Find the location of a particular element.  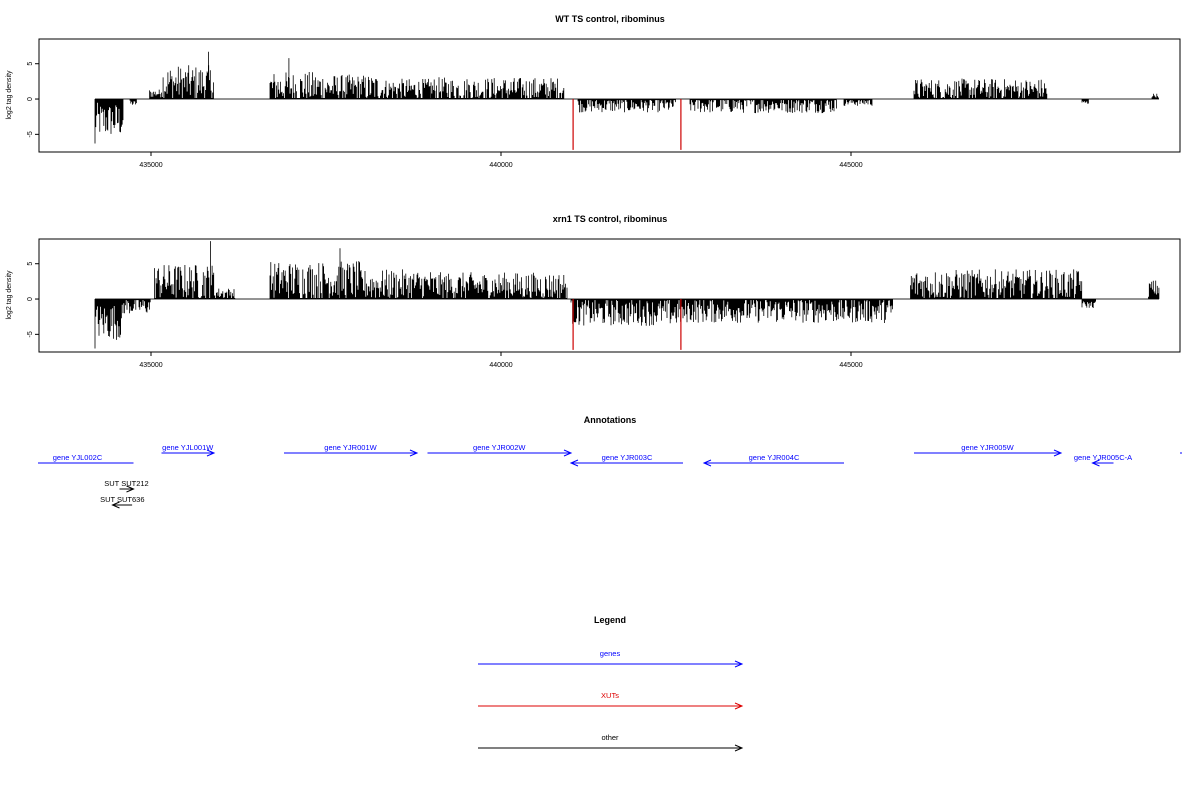

axes-xrn1: 435000 440000 445000 -5 0 5 is located at coordinates (445, 315).